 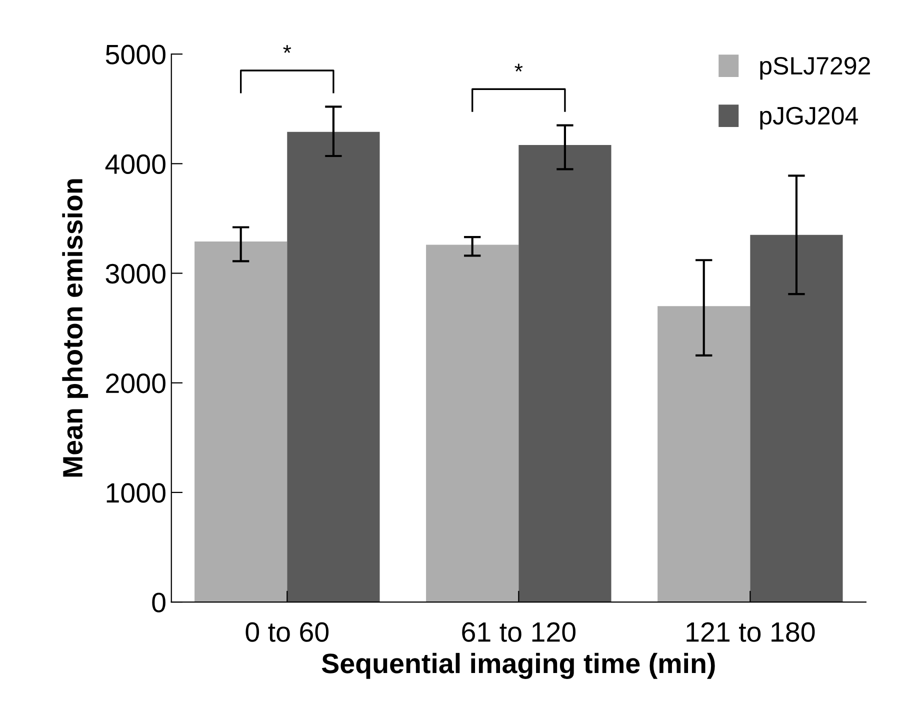 What do you see at coordinates (159, 602) in the screenshot?
I see `y-tick-label: 0` at bounding box center [159, 602].